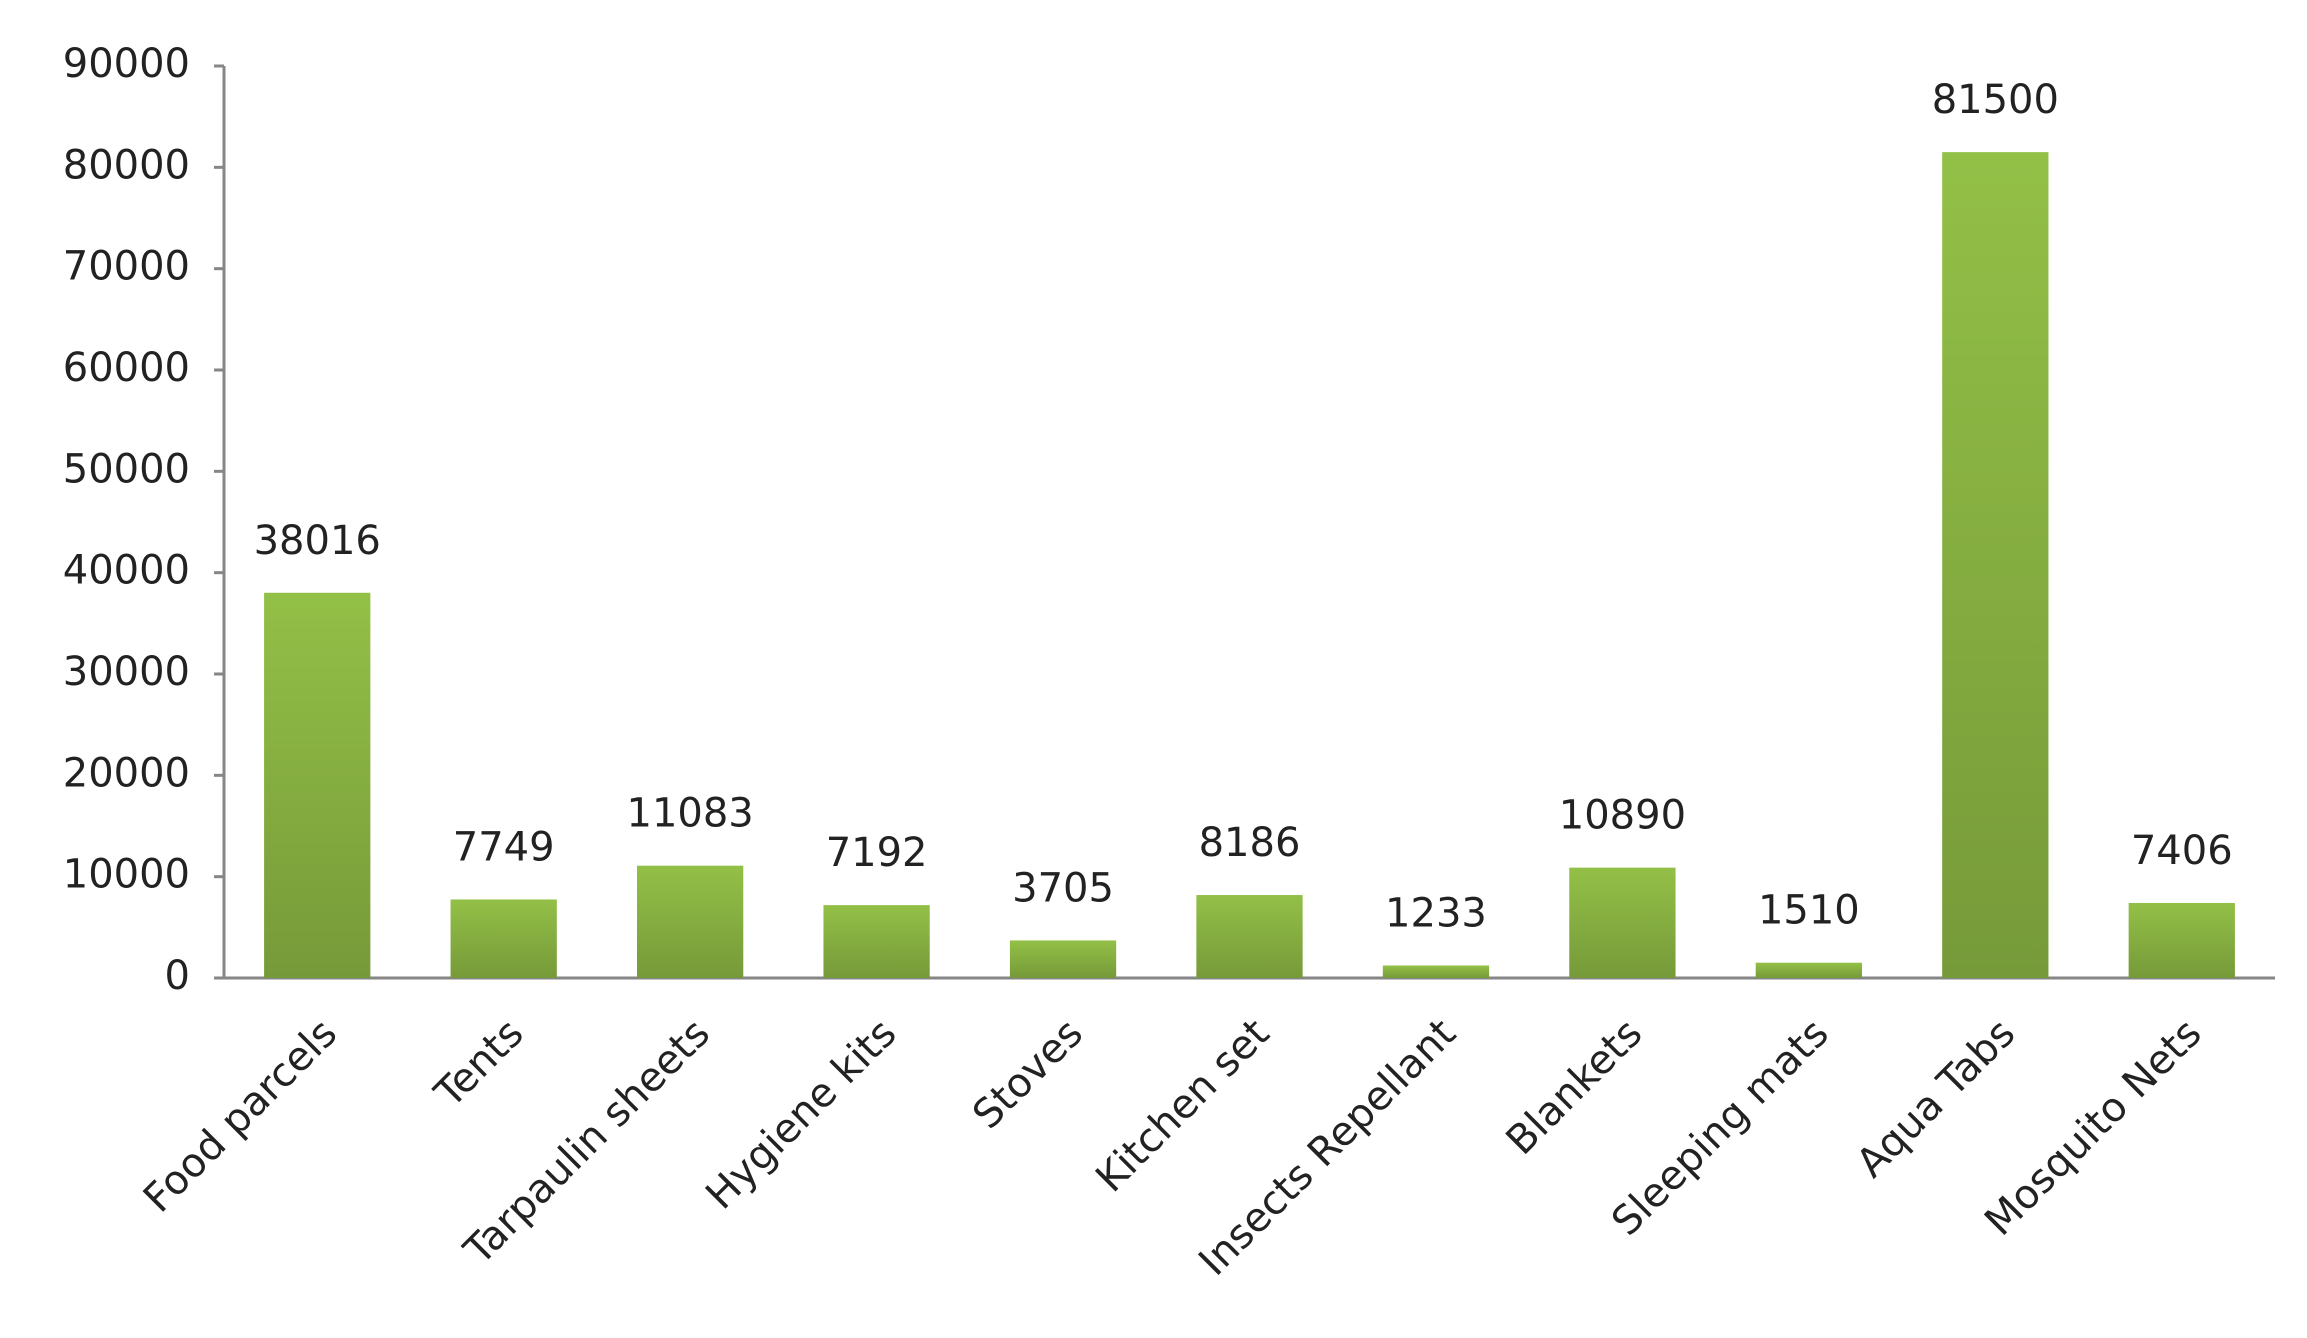 This screenshot has height=1338, width=2307. Describe the element at coordinates (240, 1115) in the screenshot. I see `x-tick-label: Food parcels` at that location.